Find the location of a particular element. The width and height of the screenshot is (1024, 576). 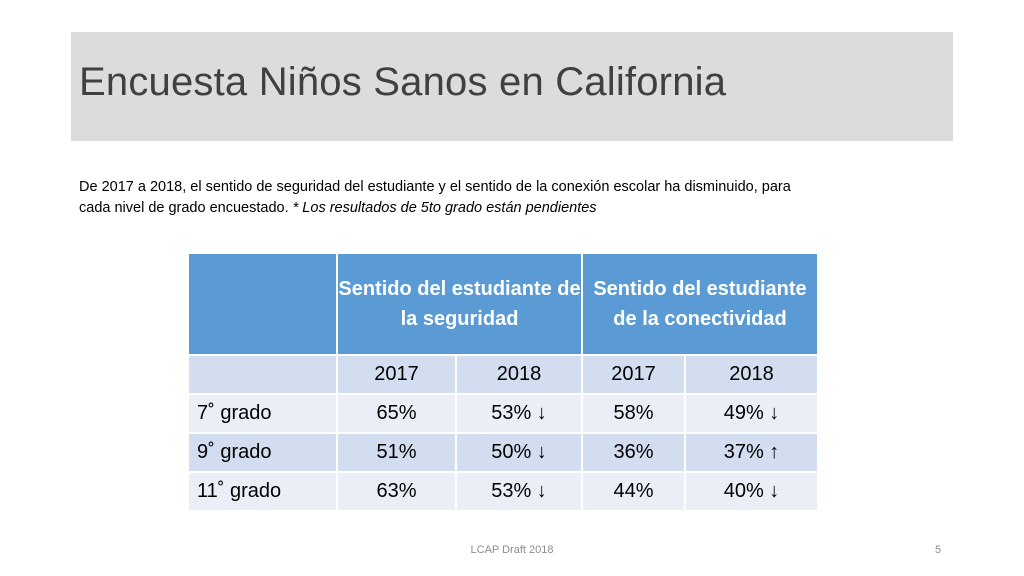

value-cell: 36% is located at coordinates (633, 452).